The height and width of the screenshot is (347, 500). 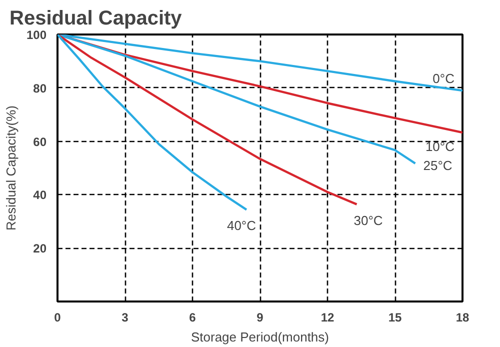 What do you see at coordinates (439, 146) in the screenshot?
I see `series-label: 10°C` at bounding box center [439, 146].